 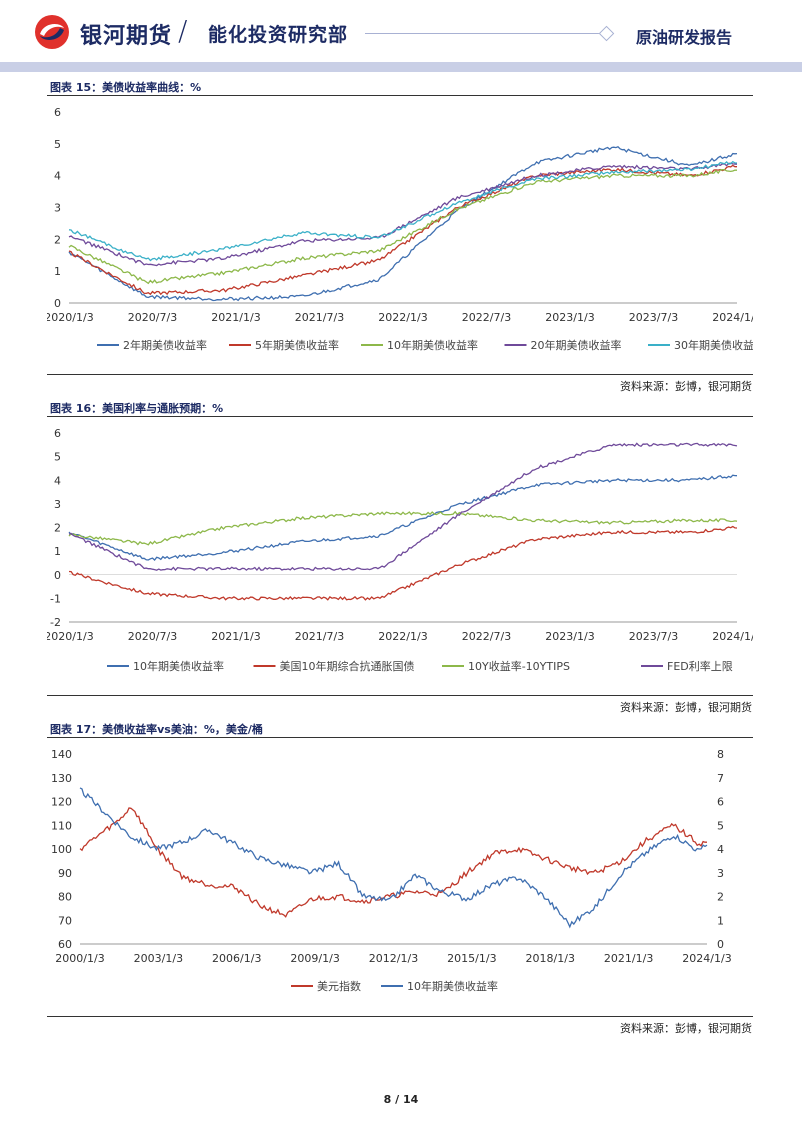 What do you see at coordinates (339, 986) in the screenshot?
I see `legend-label: 美元指数` at bounding box center [339, 986].